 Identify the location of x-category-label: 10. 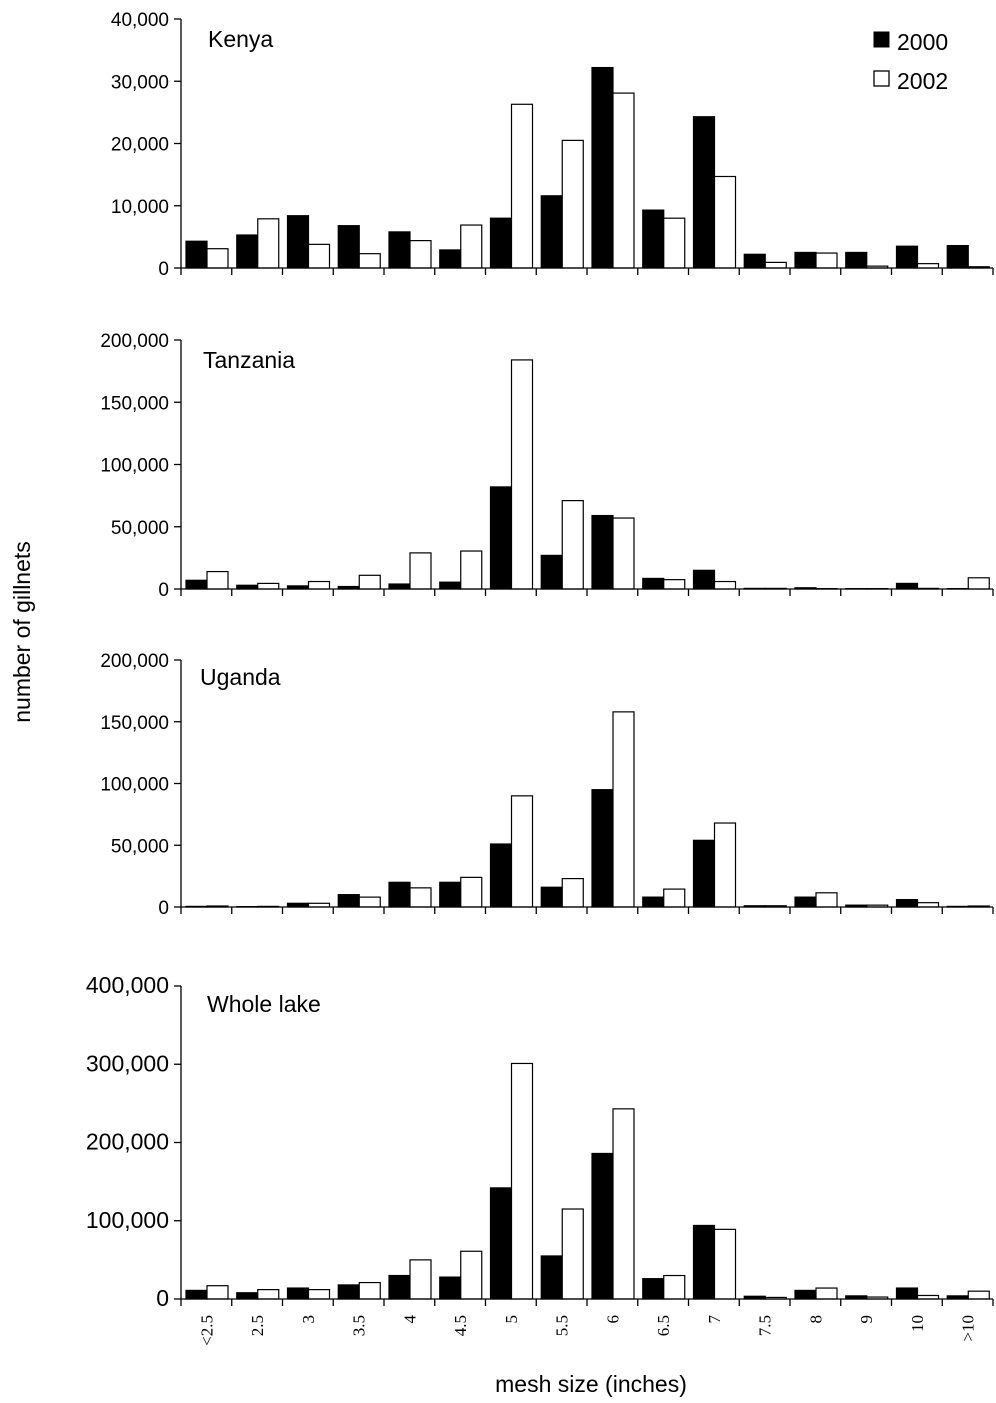
(917, 1323).